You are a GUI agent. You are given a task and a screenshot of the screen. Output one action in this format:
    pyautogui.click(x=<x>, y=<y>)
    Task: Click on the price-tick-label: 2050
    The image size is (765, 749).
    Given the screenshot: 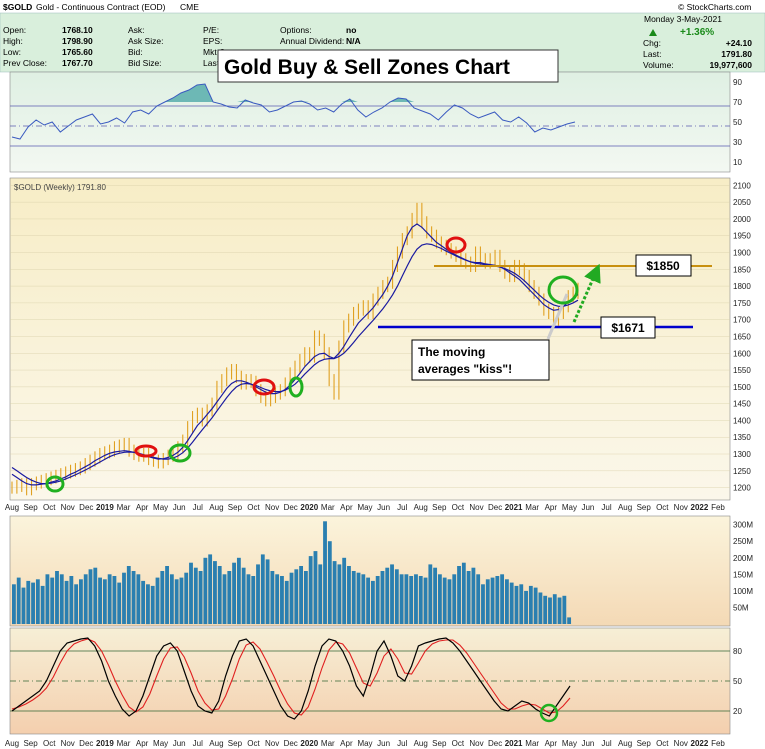 What is the action you would take?
    pyautogui.click(x=742, y=202)
    